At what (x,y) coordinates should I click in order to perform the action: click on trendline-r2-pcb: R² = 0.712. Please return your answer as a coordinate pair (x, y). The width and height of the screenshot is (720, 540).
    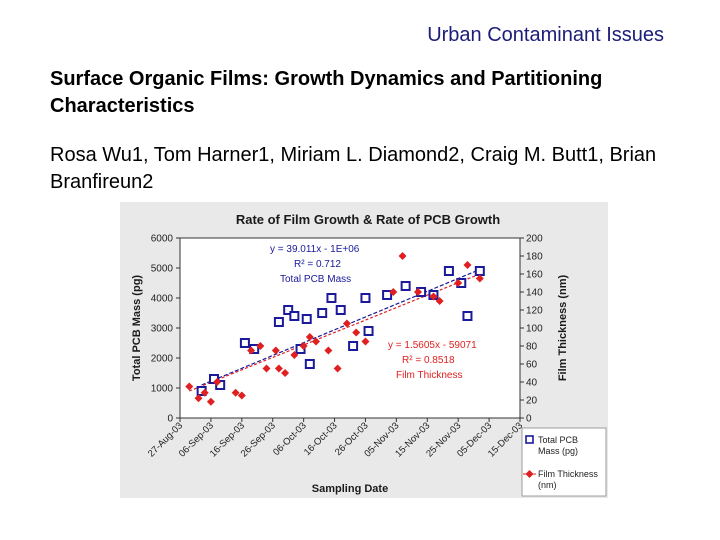
    Looking at the image, I should click on (317, 264).